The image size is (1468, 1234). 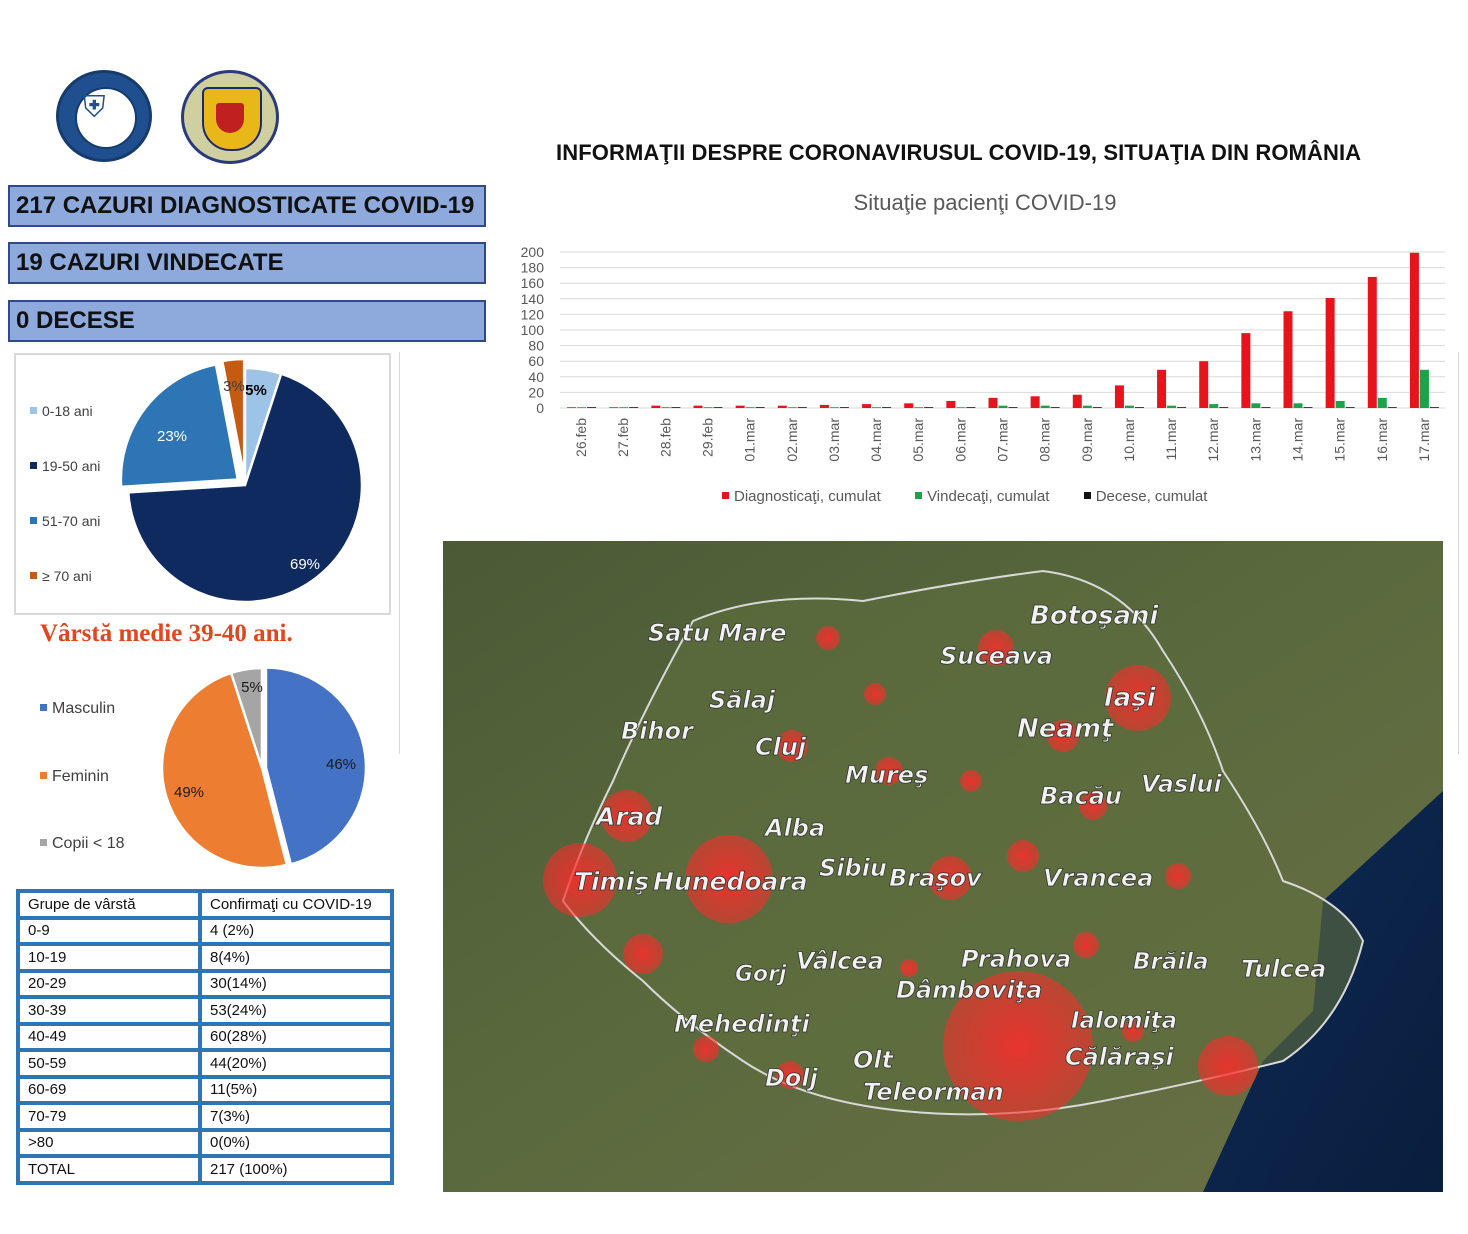 What do you see at coordinates (1340, 440) in the screenshot?
I see `x-tick-label: 15.mar` at bounding box center [1340, 440].